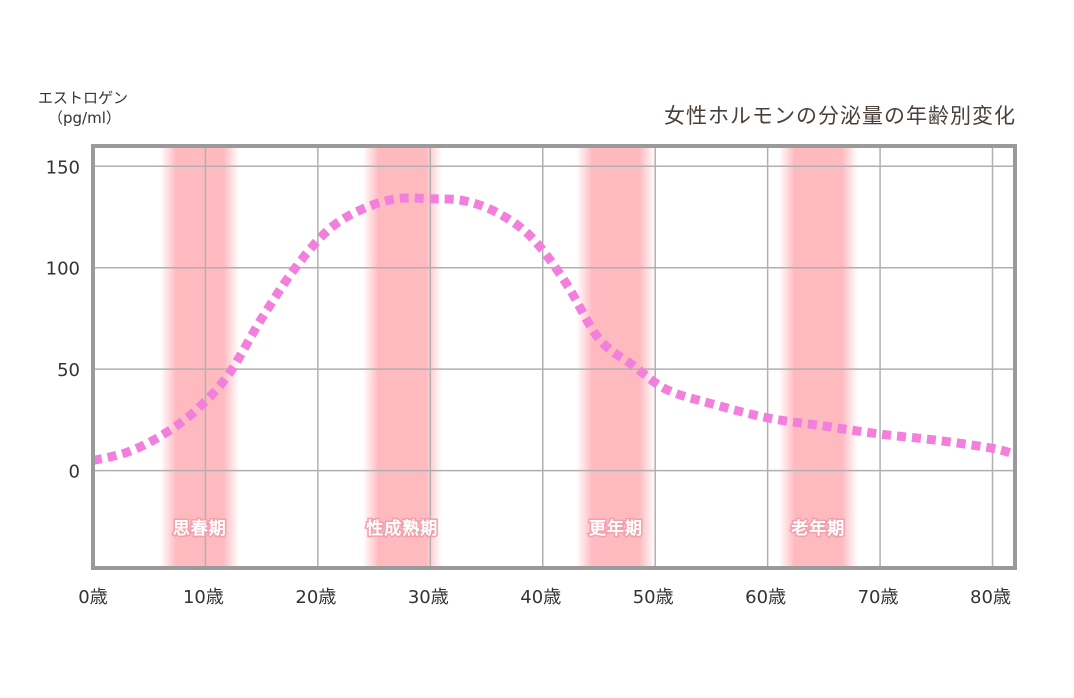 The image size is (1074, 698). Describe the element at coordinates (878, 597) in the screenshot. I see `x-tick-7: 70歳` at that location.